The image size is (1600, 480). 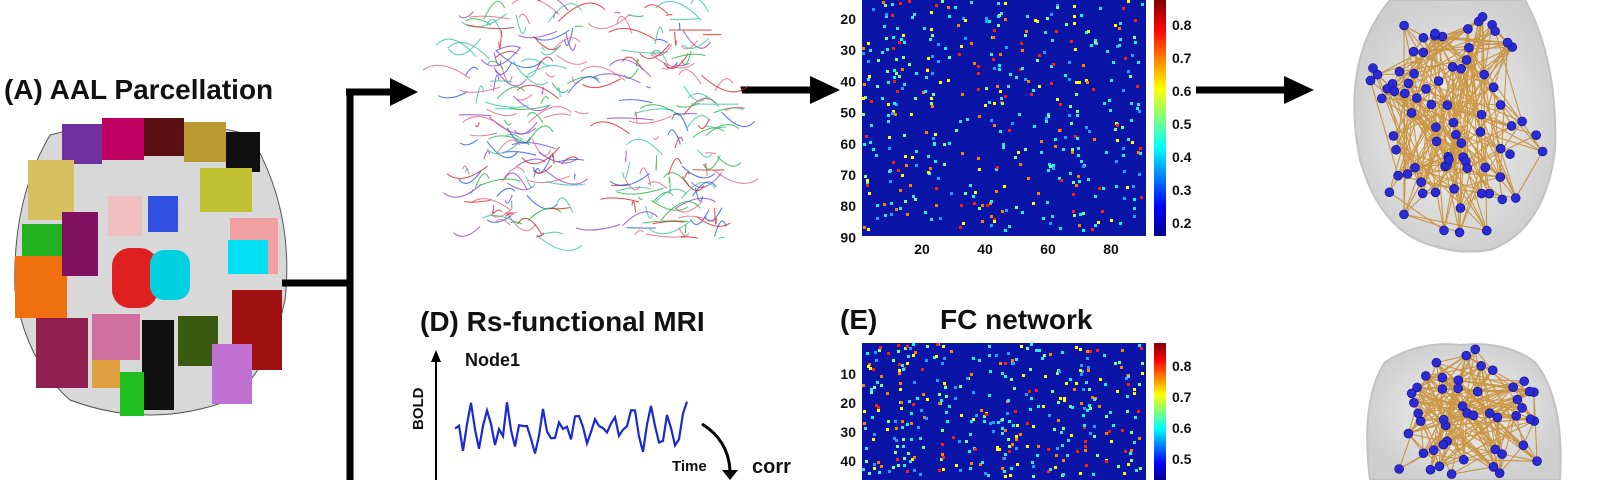 What do you see at coordinates (1182, 459) in the screenshot?
I see `matrix-e-colorbar-tick: 0.5` at bounding box center [1182, 459].